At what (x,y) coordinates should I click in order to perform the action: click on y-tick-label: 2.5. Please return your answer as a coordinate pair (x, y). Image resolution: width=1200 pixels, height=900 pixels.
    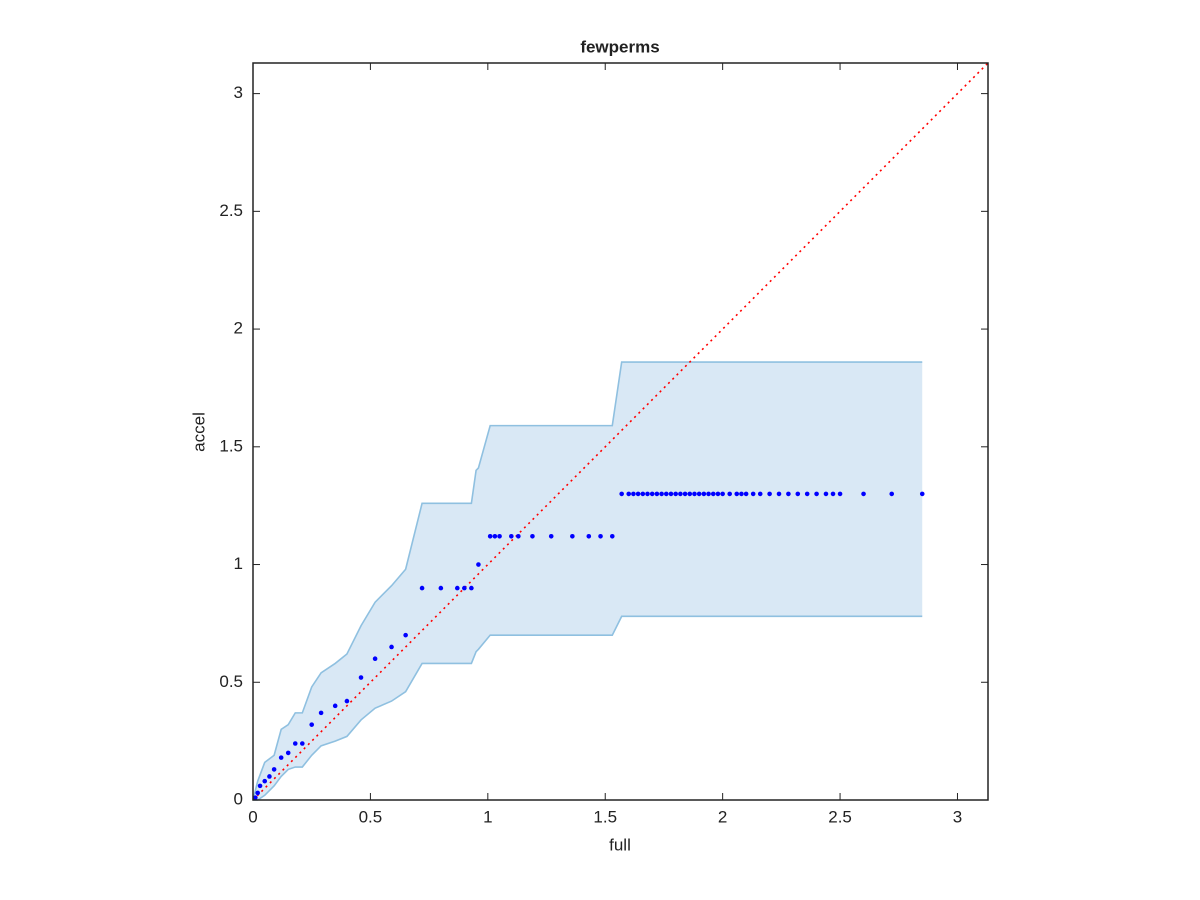
    Looking at the image, I should click on (231, 210).